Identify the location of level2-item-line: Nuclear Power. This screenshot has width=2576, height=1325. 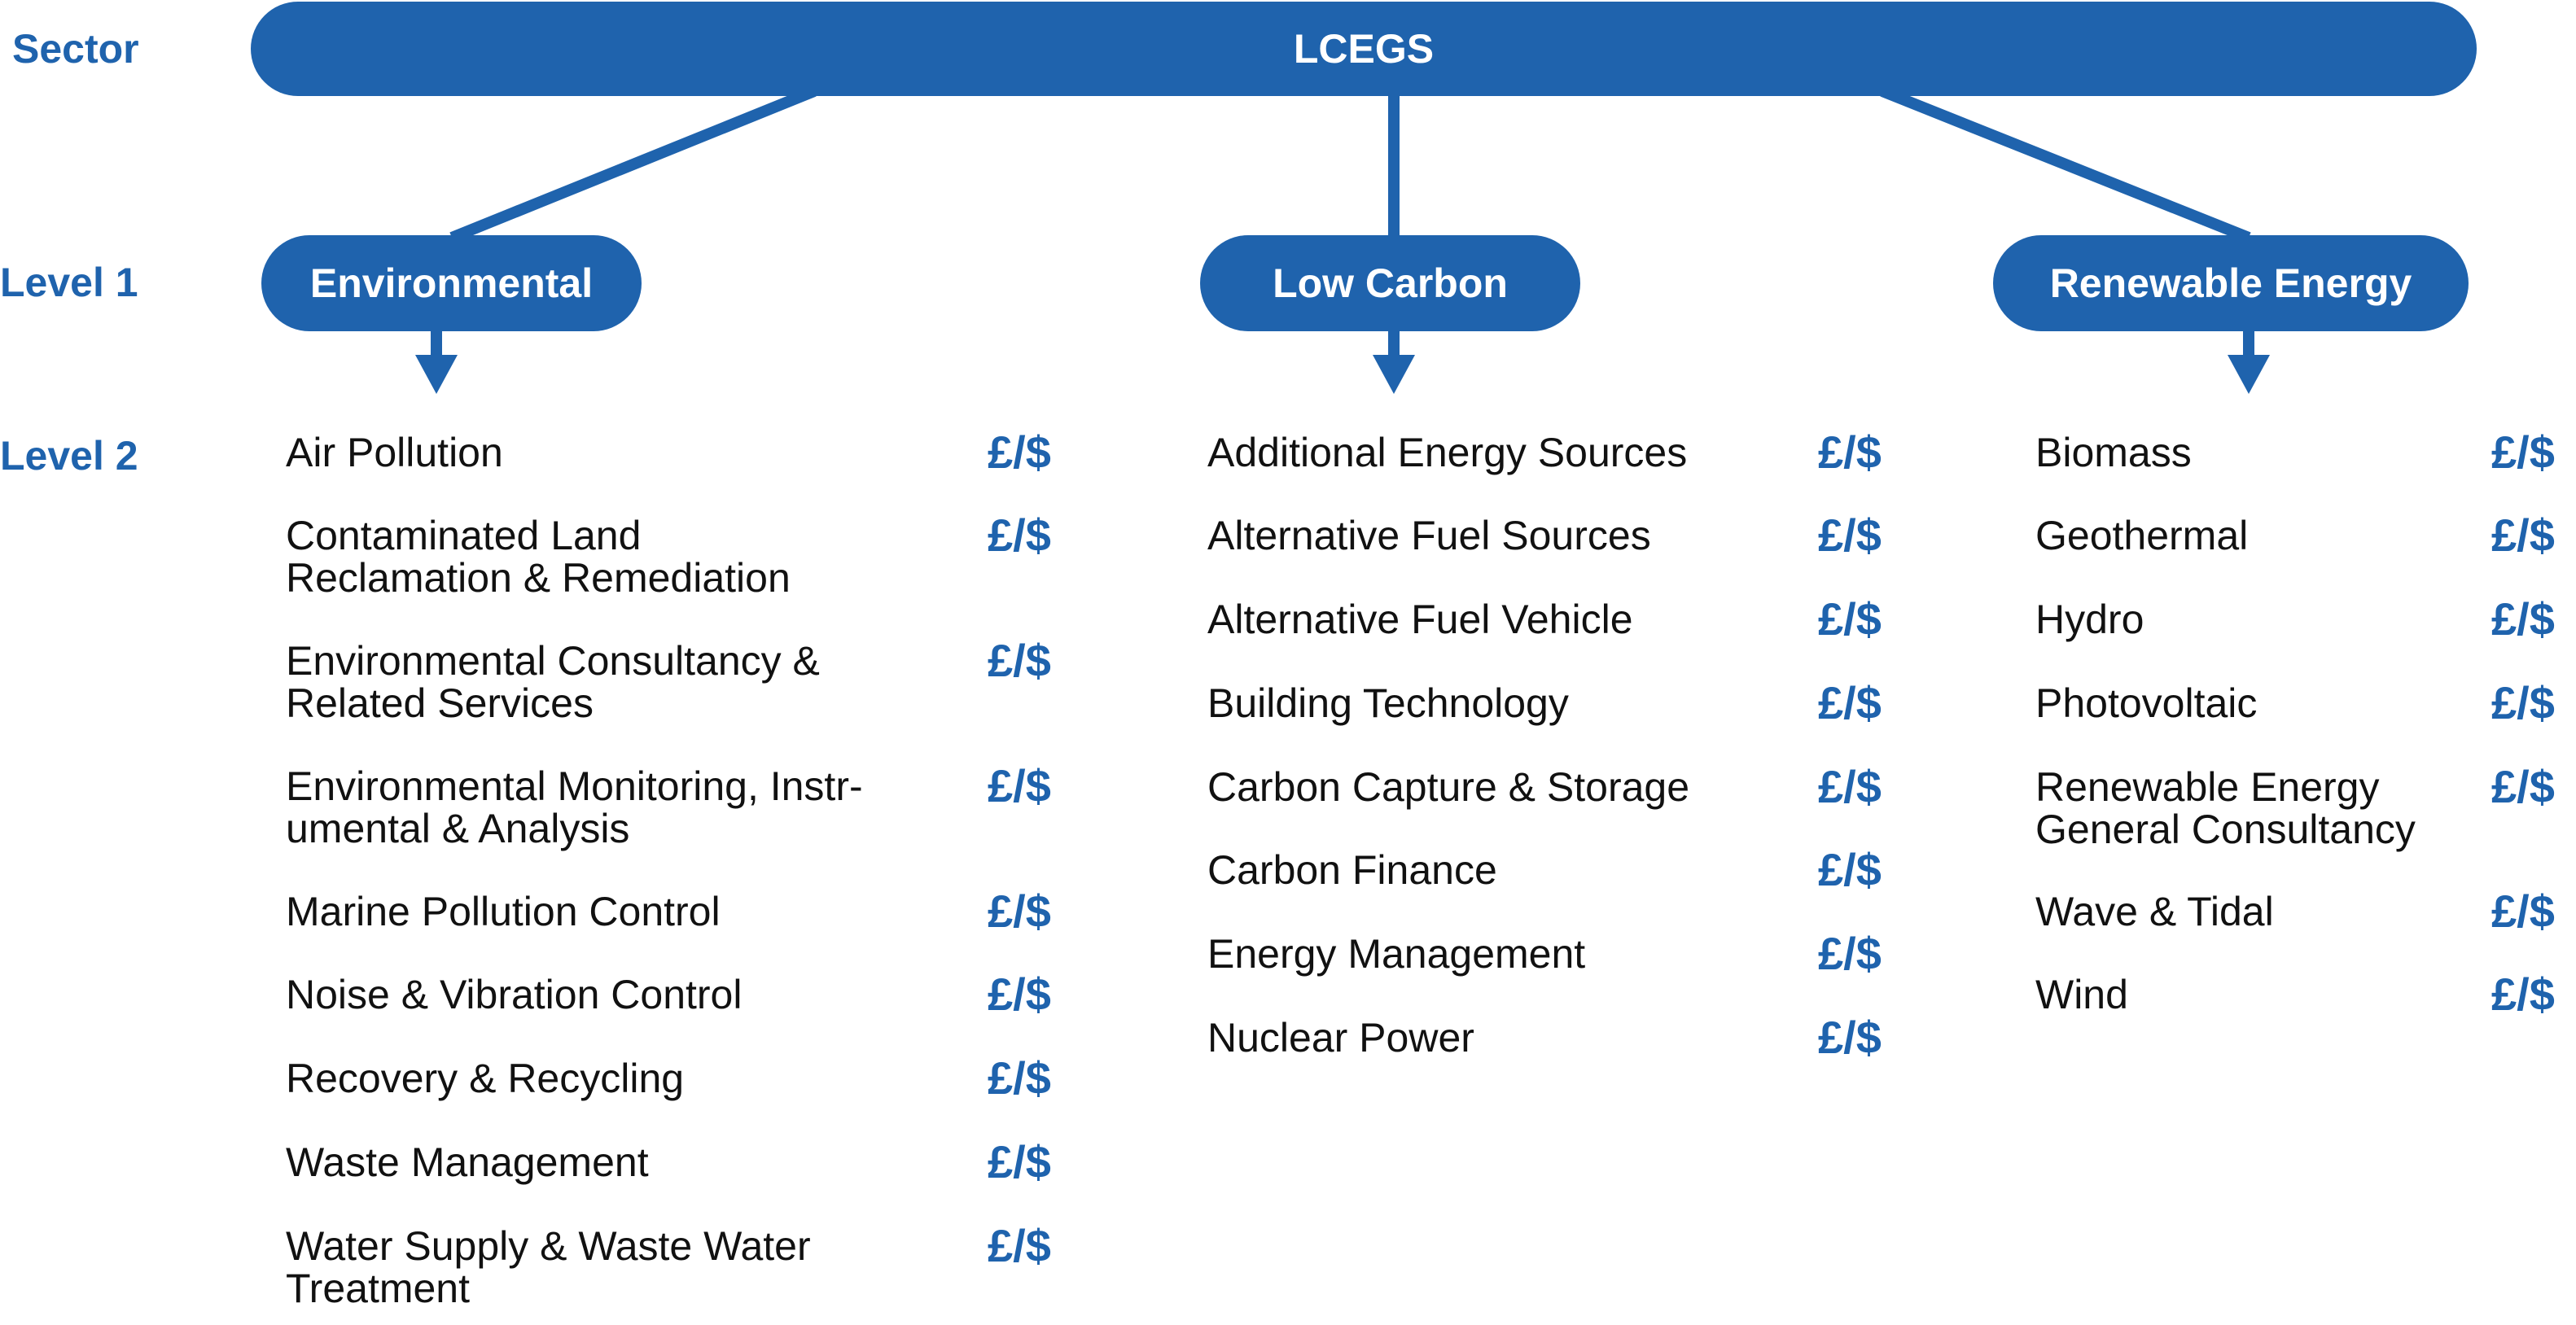
(1340, 1037).